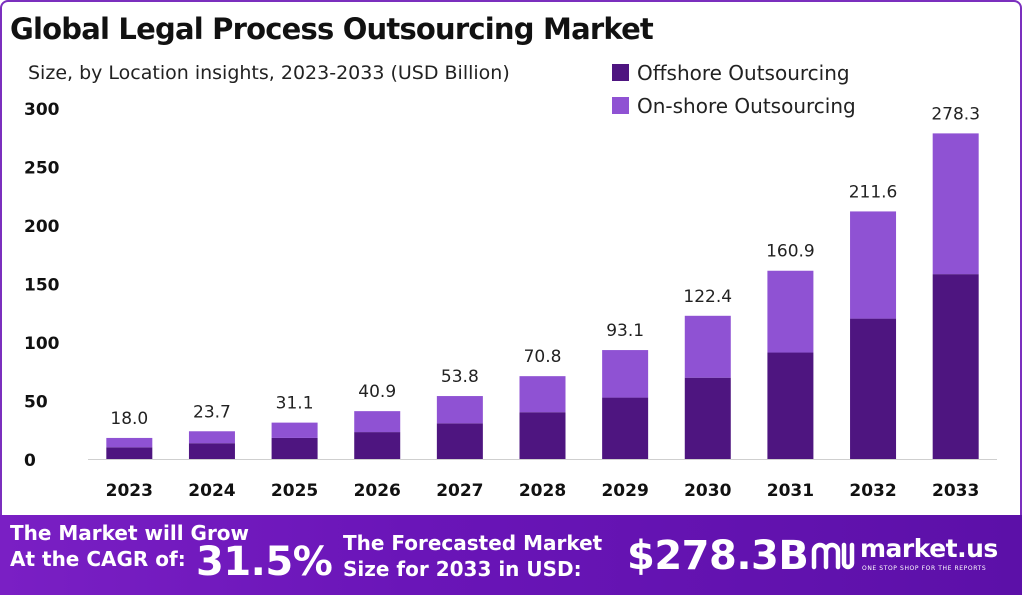 The image size is (1022, 595). I want to click on x-tick-label: 2031, so click(790, 491).